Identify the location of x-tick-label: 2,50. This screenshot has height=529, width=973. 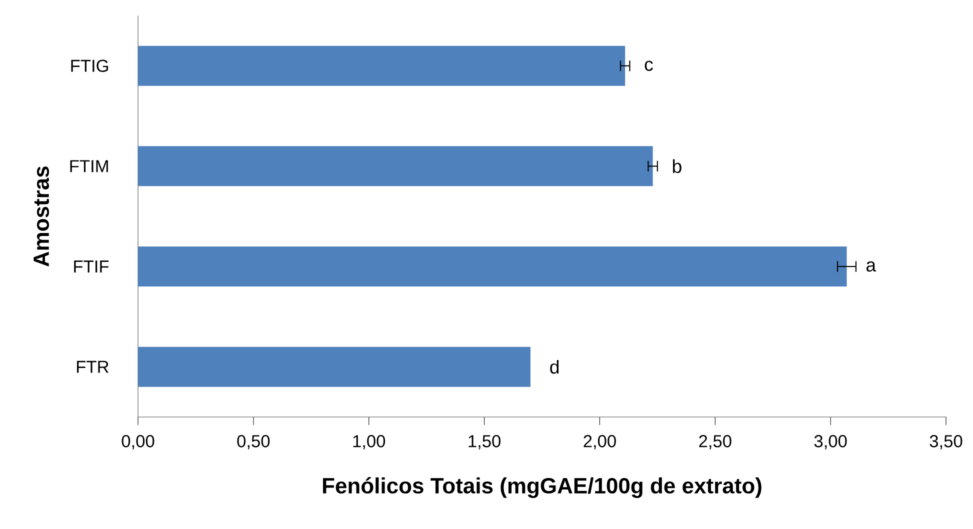
(715, 442).